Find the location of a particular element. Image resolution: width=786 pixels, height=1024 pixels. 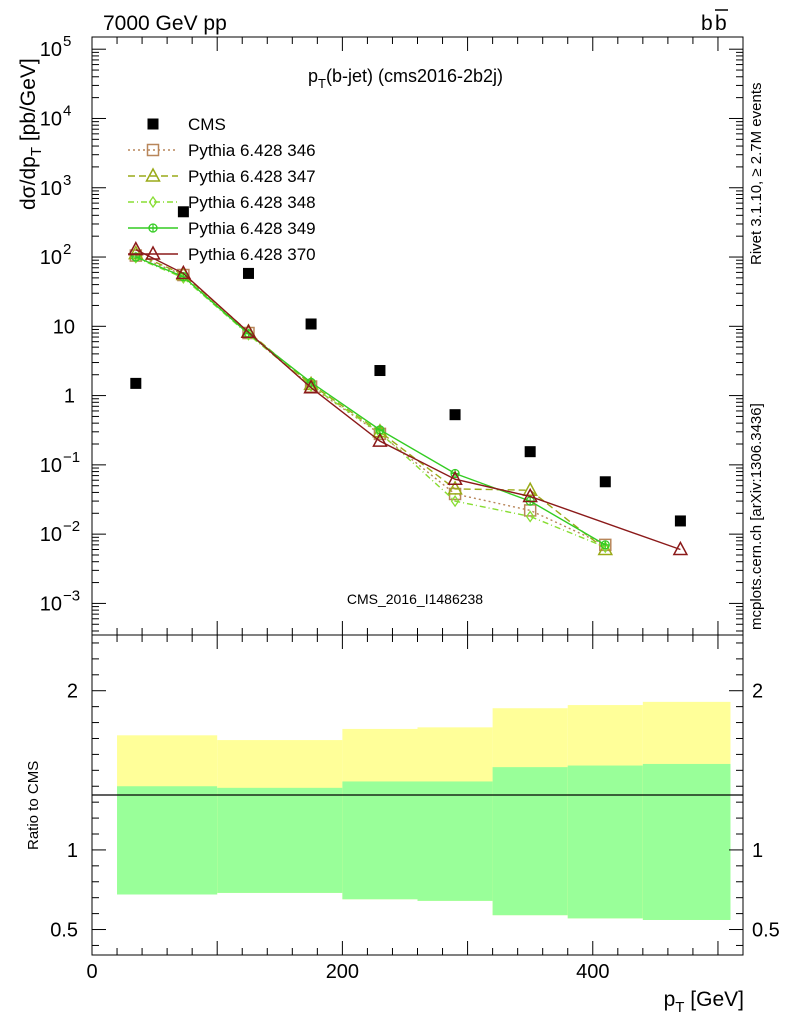

chart-title-main: p is located at coordinates (313, 76).